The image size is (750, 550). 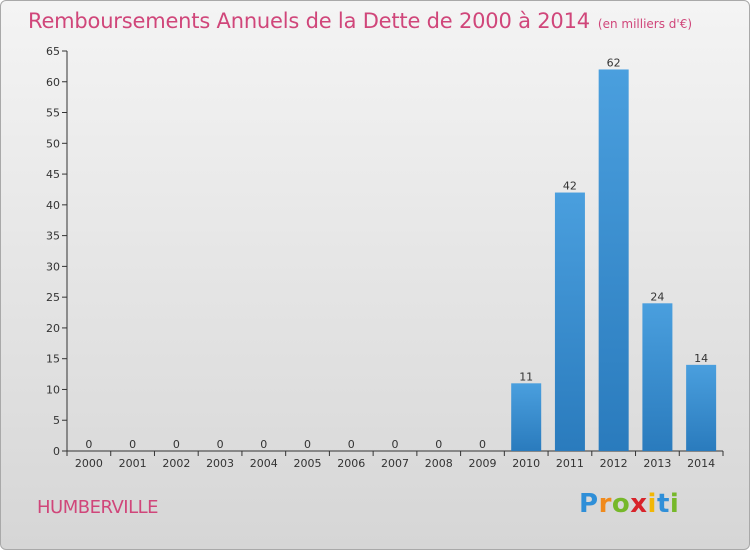 What do you see at coordinates (351, 463) in the screenshot?
I see `x-tick-label: 2006` at bounding box center [351, 463].